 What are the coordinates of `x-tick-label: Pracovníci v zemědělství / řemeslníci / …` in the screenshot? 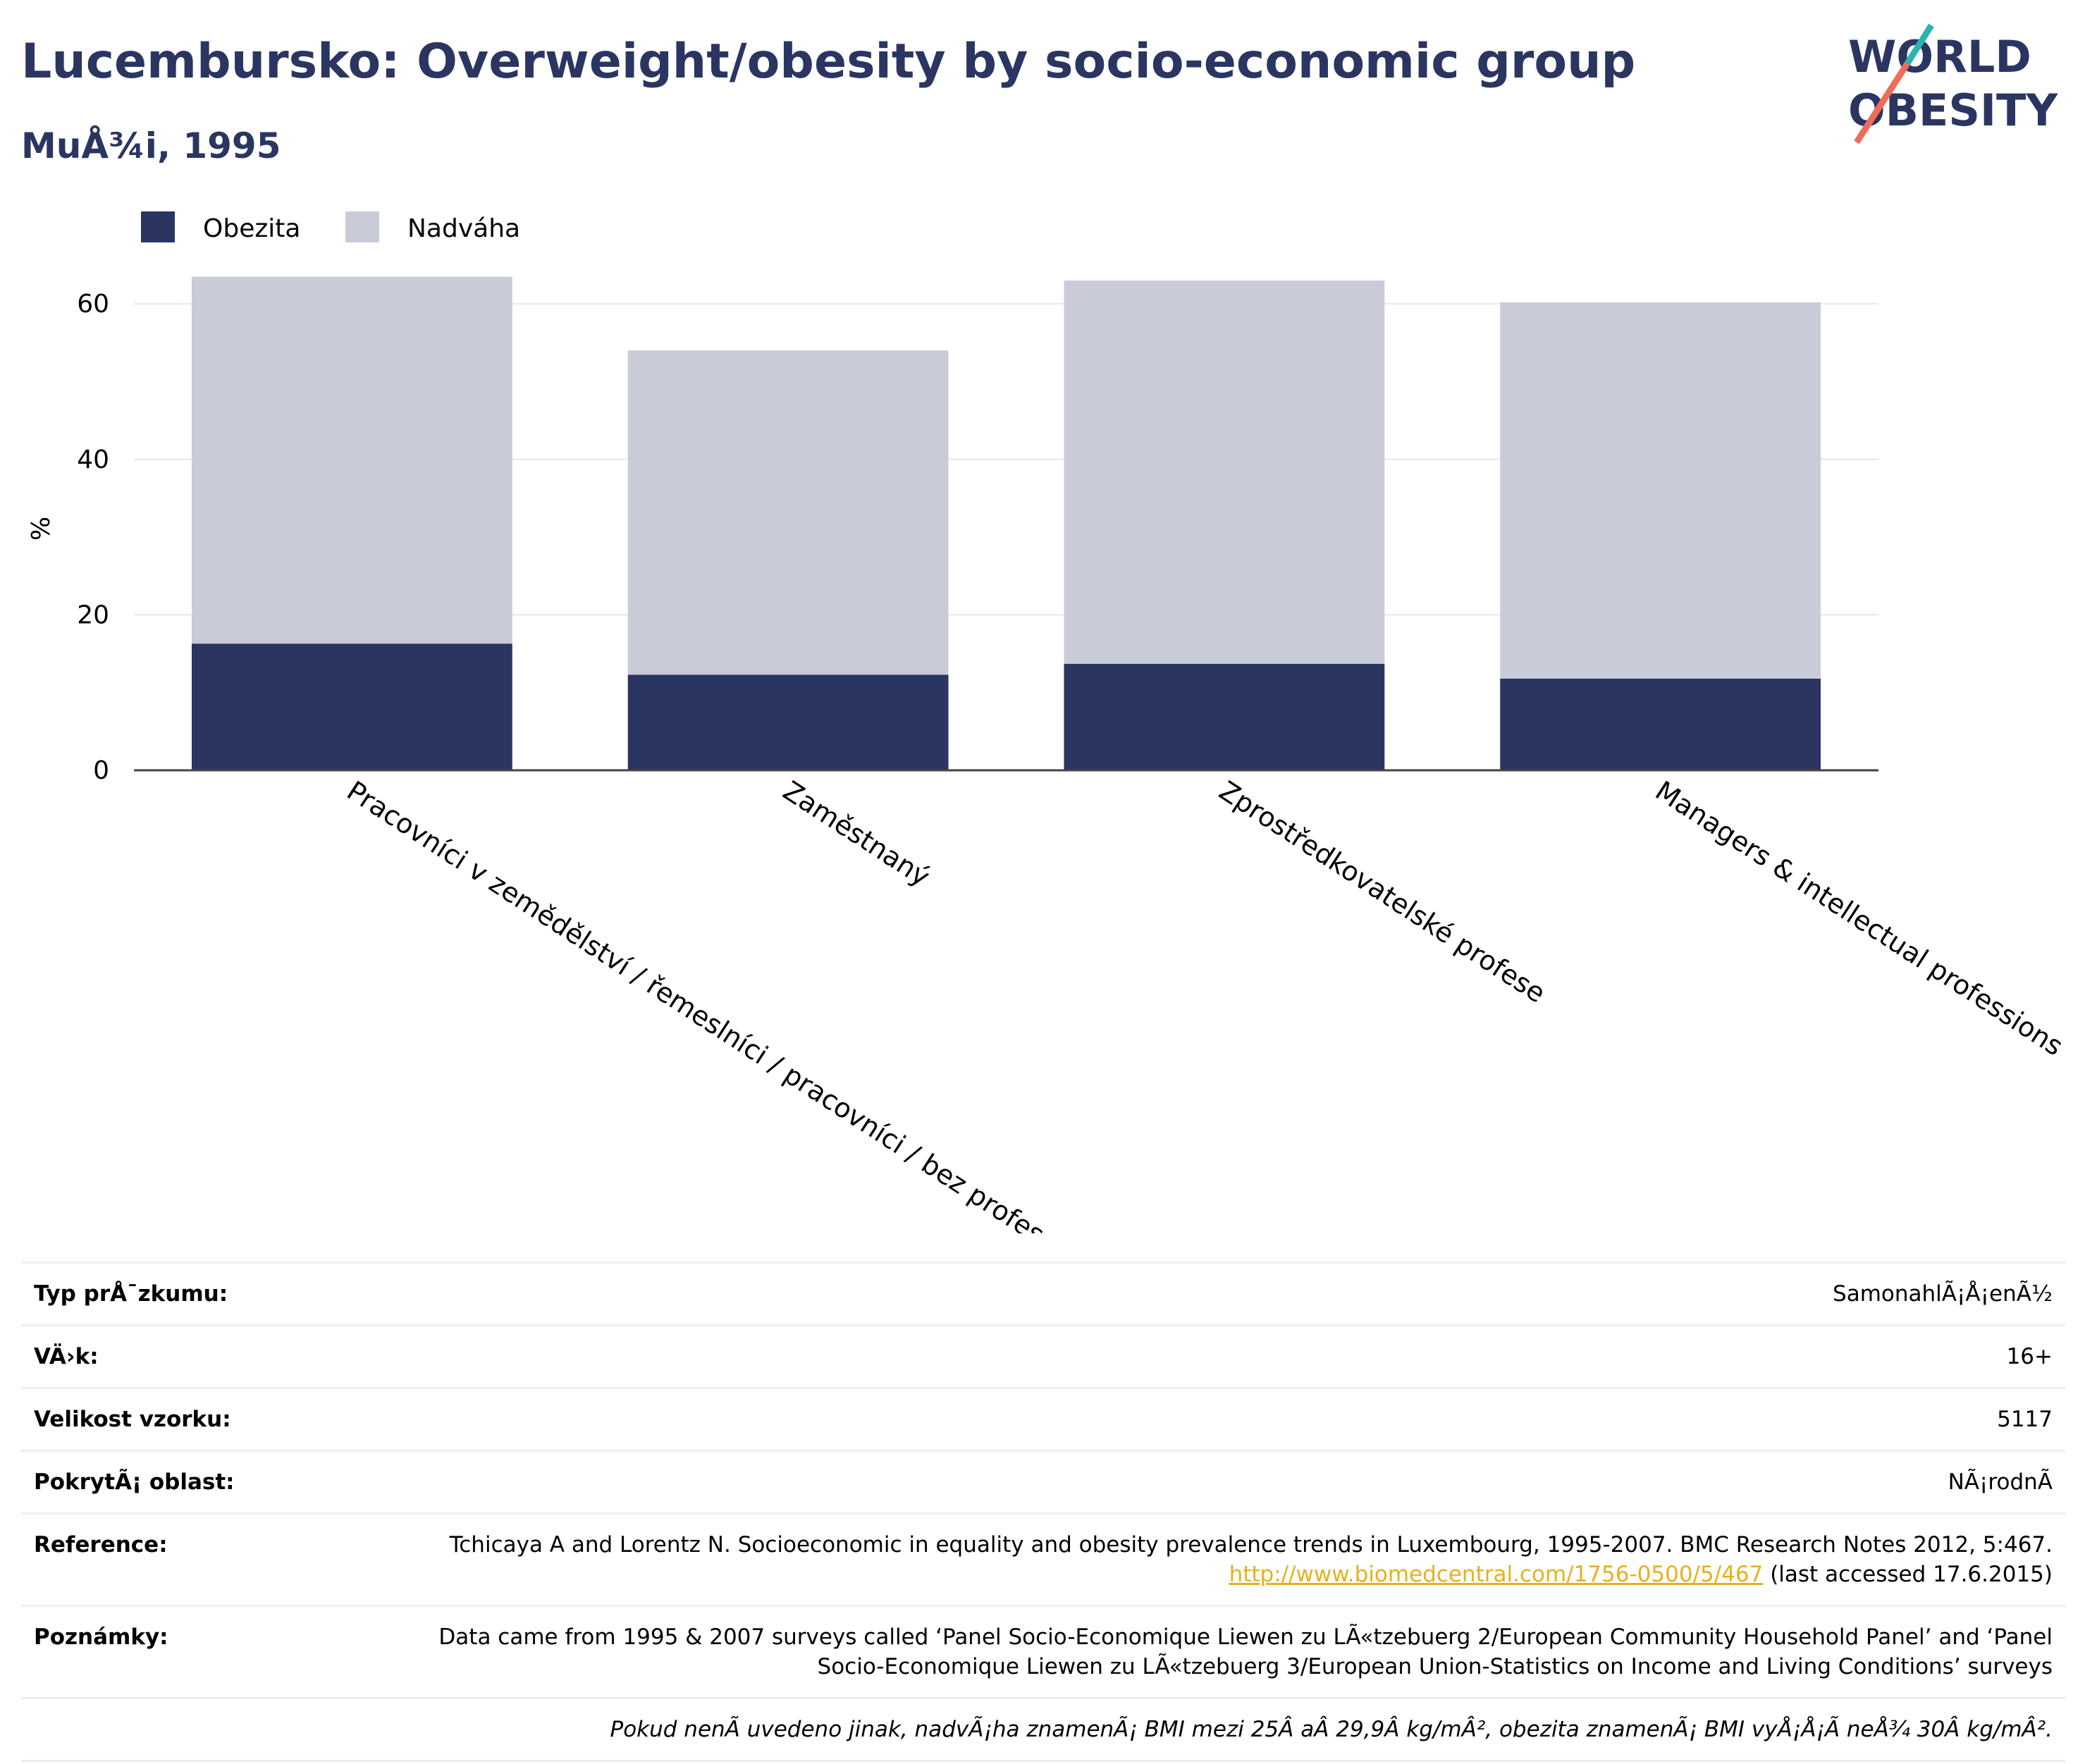 It's located at (702, 1004).